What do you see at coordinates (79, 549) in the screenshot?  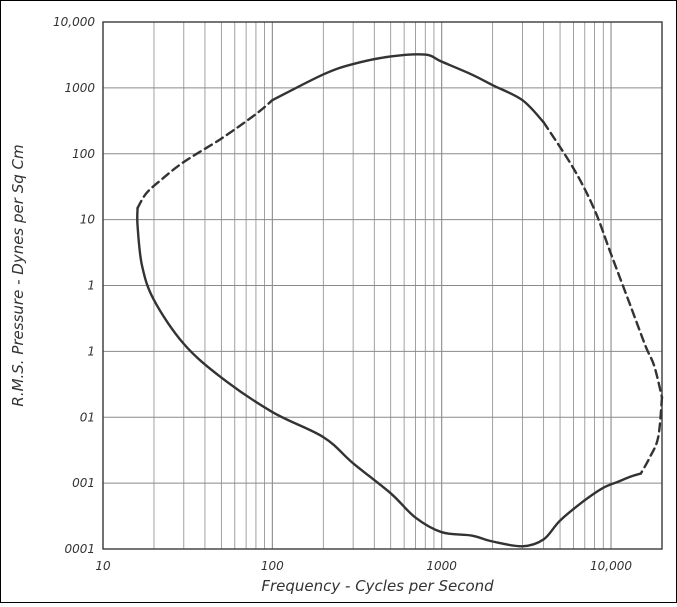 I see `y-tick-label: 0001` at bounding box center [79, 549].